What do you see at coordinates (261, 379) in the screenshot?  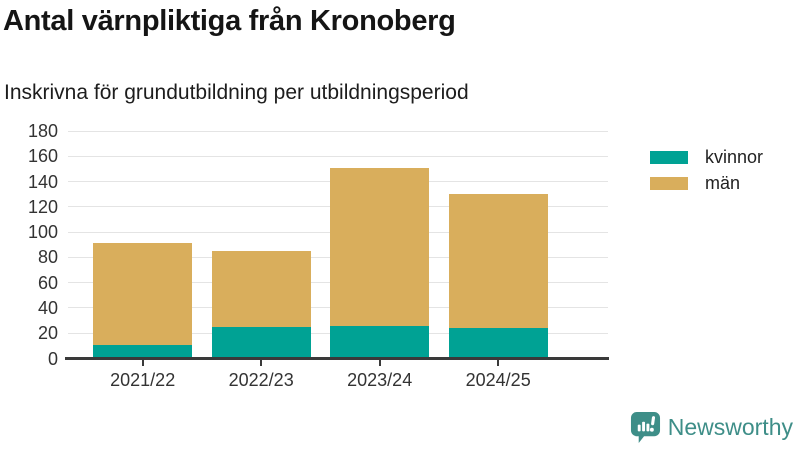 I see `x-axis-label-2022/23: 2022/23` at bounding box center [261, 379].